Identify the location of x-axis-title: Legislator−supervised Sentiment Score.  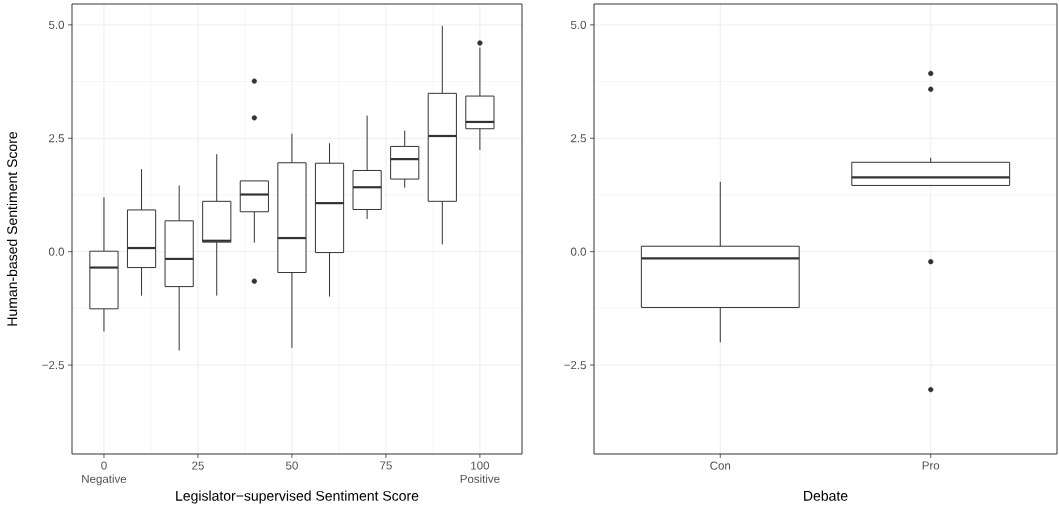
(297, 497).